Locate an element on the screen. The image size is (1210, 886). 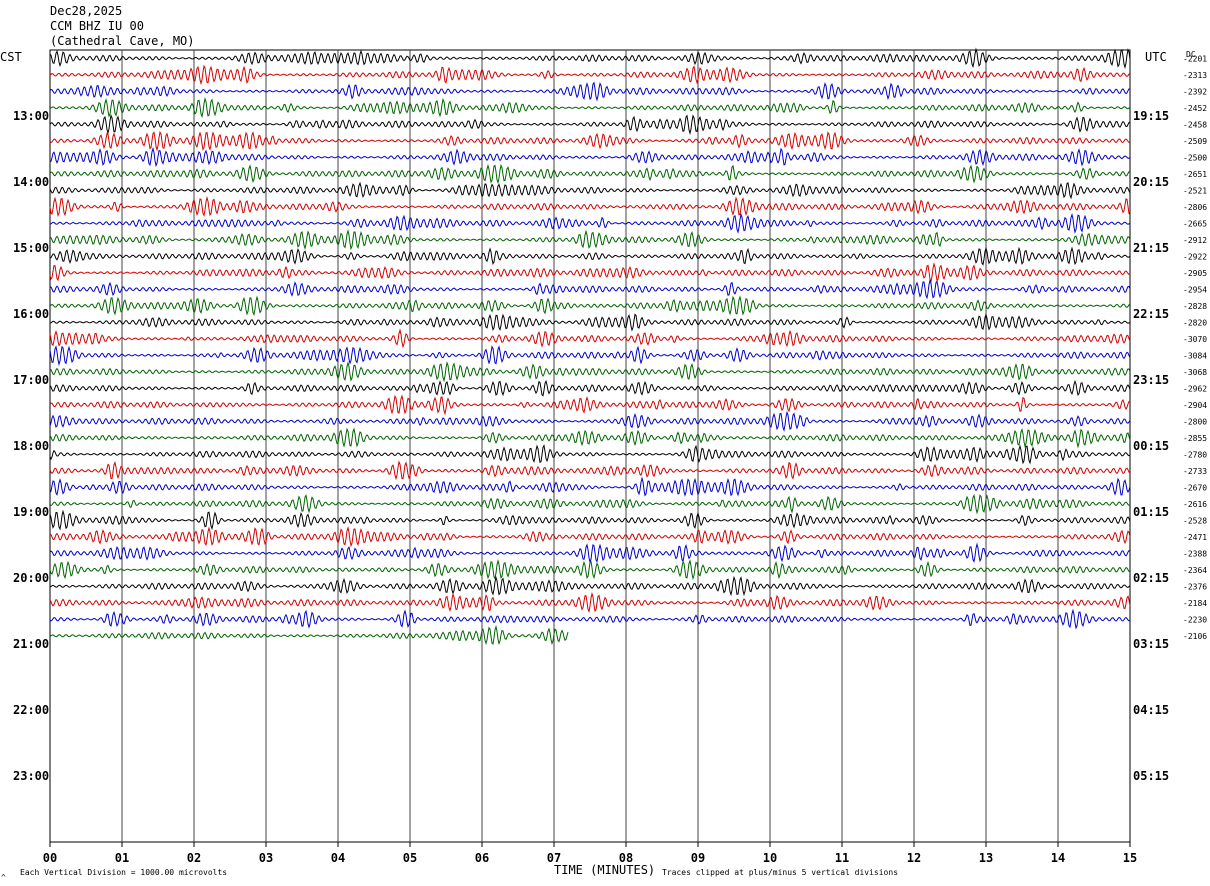
x-axis-title: TIME (MINUTES) is located at coordinates (604, 870).